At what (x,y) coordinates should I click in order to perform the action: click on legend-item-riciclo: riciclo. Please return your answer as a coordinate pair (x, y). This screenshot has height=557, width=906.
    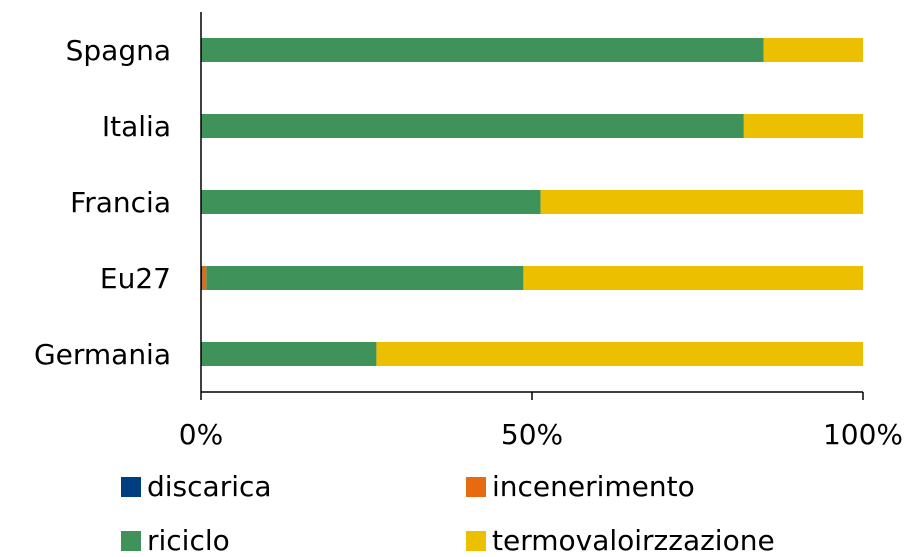
    Looking at the image, I should click on (175, 540).